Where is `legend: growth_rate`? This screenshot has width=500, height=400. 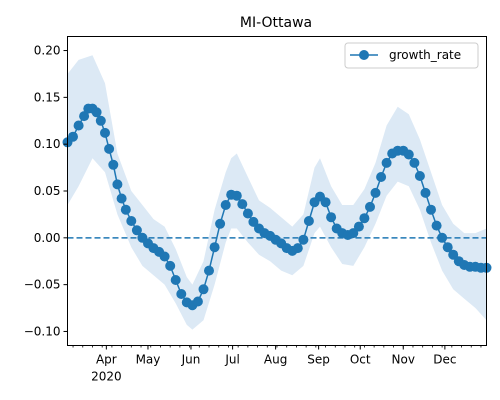
legend: growth_rate is located at coordinates (411, 55).